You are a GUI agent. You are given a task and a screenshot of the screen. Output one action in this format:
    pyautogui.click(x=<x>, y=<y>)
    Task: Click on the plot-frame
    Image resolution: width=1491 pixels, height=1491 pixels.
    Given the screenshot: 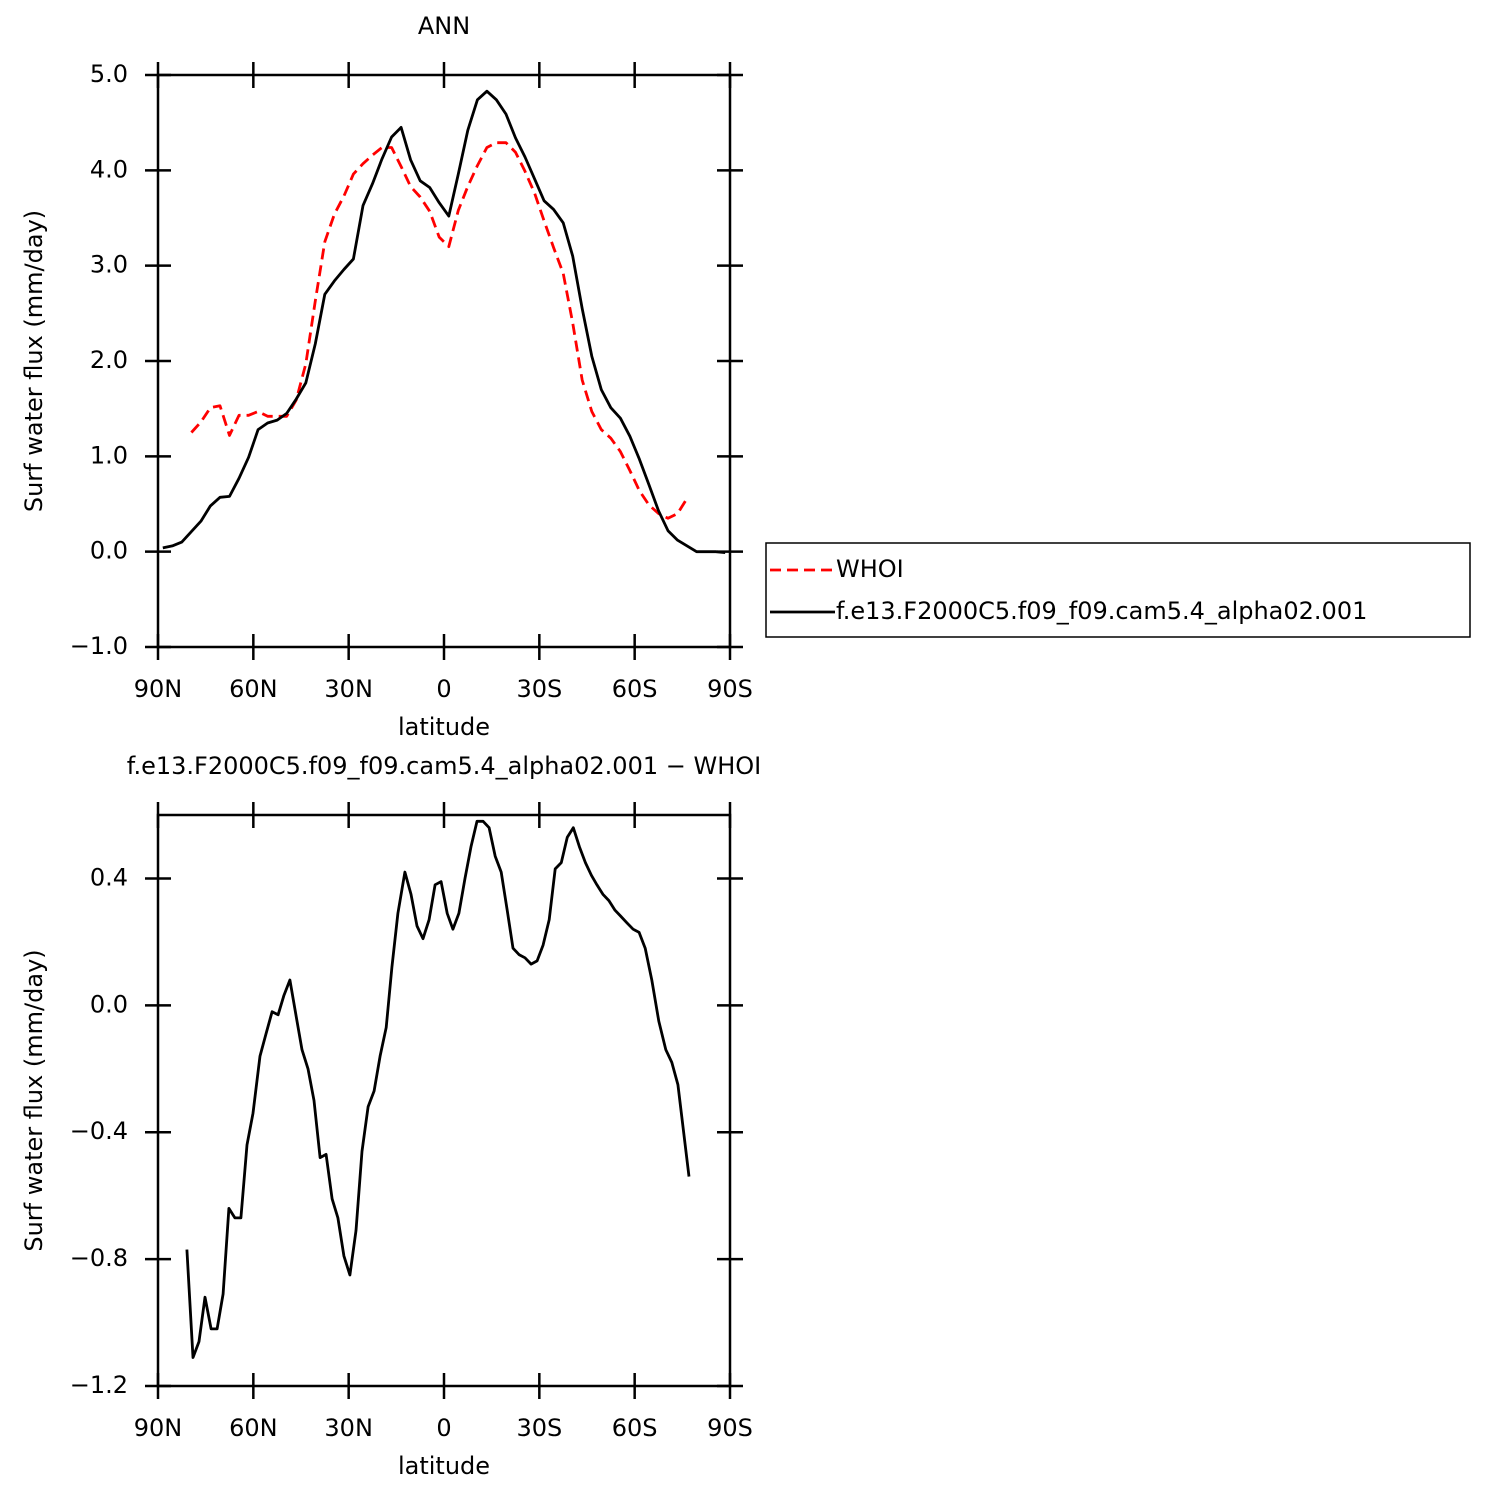 What is the action you would take?
    pyautogui.click(x=444, y=361)
    